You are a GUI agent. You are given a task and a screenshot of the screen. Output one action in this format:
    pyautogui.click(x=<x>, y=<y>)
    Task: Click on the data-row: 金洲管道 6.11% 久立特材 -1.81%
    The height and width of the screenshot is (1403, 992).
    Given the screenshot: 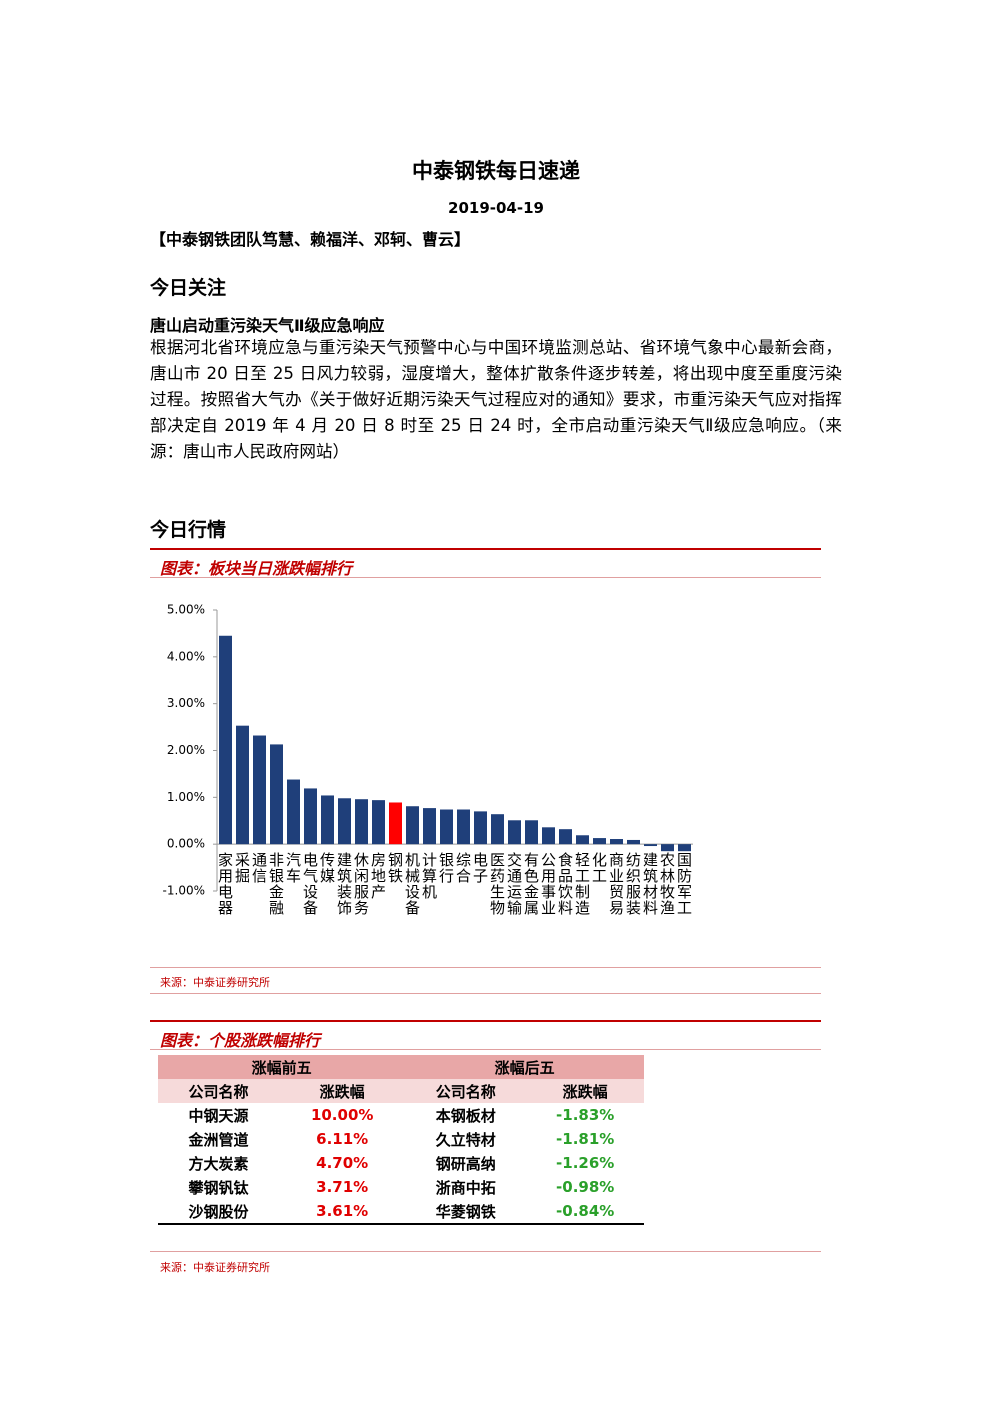 What is the action you would take?
    pyautogui.click(x=401, y=1139)
    